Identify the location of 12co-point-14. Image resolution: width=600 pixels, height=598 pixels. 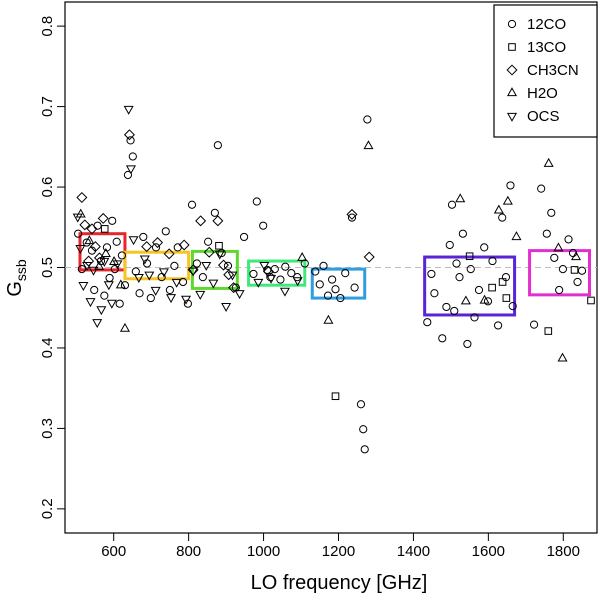
(119, 303).